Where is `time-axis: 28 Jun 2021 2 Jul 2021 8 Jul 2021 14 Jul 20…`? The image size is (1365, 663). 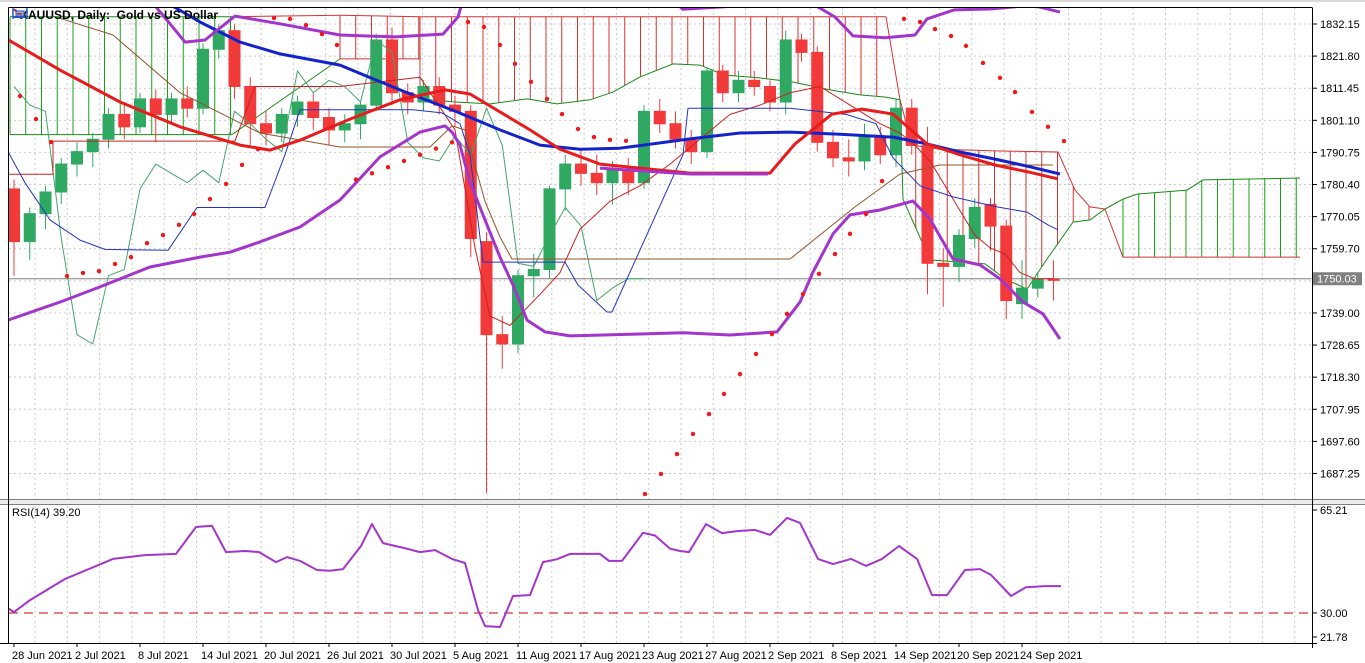 time-axis: 28 Jun 2021 2 Jul 2021 8 Jul 2021 14 Jul 20… is located at coordinates (547, 652).